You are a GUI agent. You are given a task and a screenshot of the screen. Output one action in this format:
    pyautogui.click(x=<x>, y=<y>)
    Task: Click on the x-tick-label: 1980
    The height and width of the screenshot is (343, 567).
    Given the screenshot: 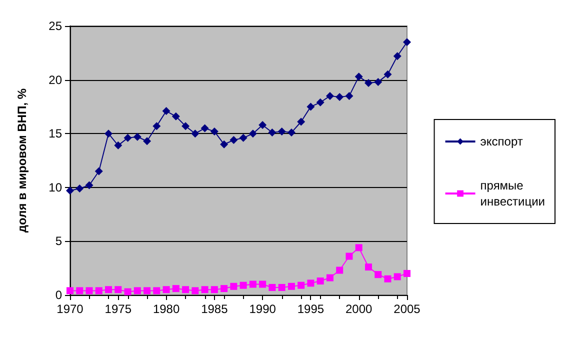 What is the action you would take?
    pyautogui.click(x=166, y=309)
    